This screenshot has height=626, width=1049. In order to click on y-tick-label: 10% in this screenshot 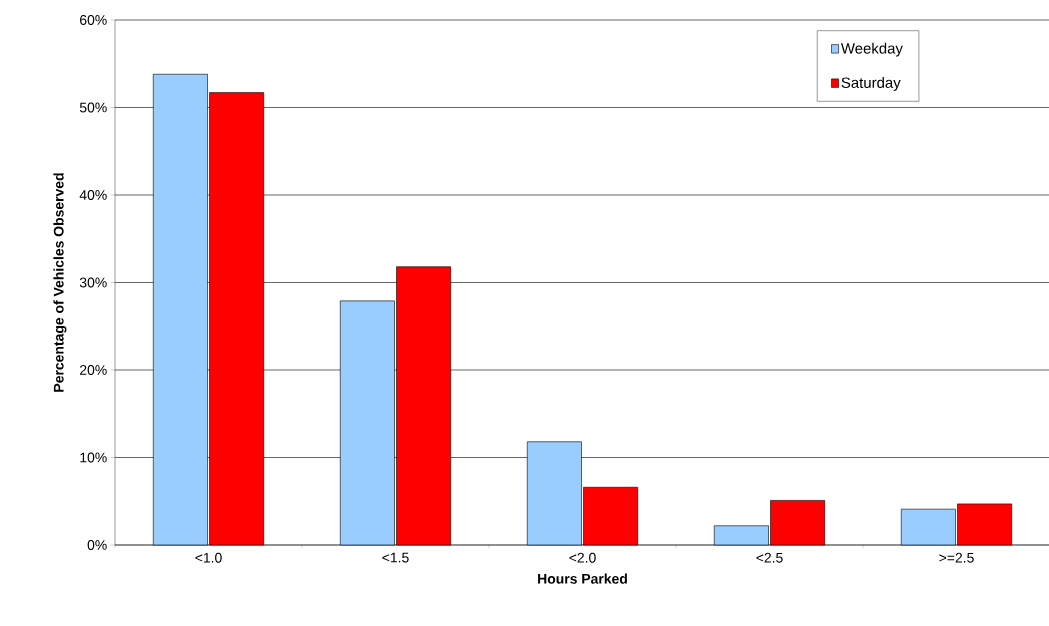, I will do `click(93, 457)`.